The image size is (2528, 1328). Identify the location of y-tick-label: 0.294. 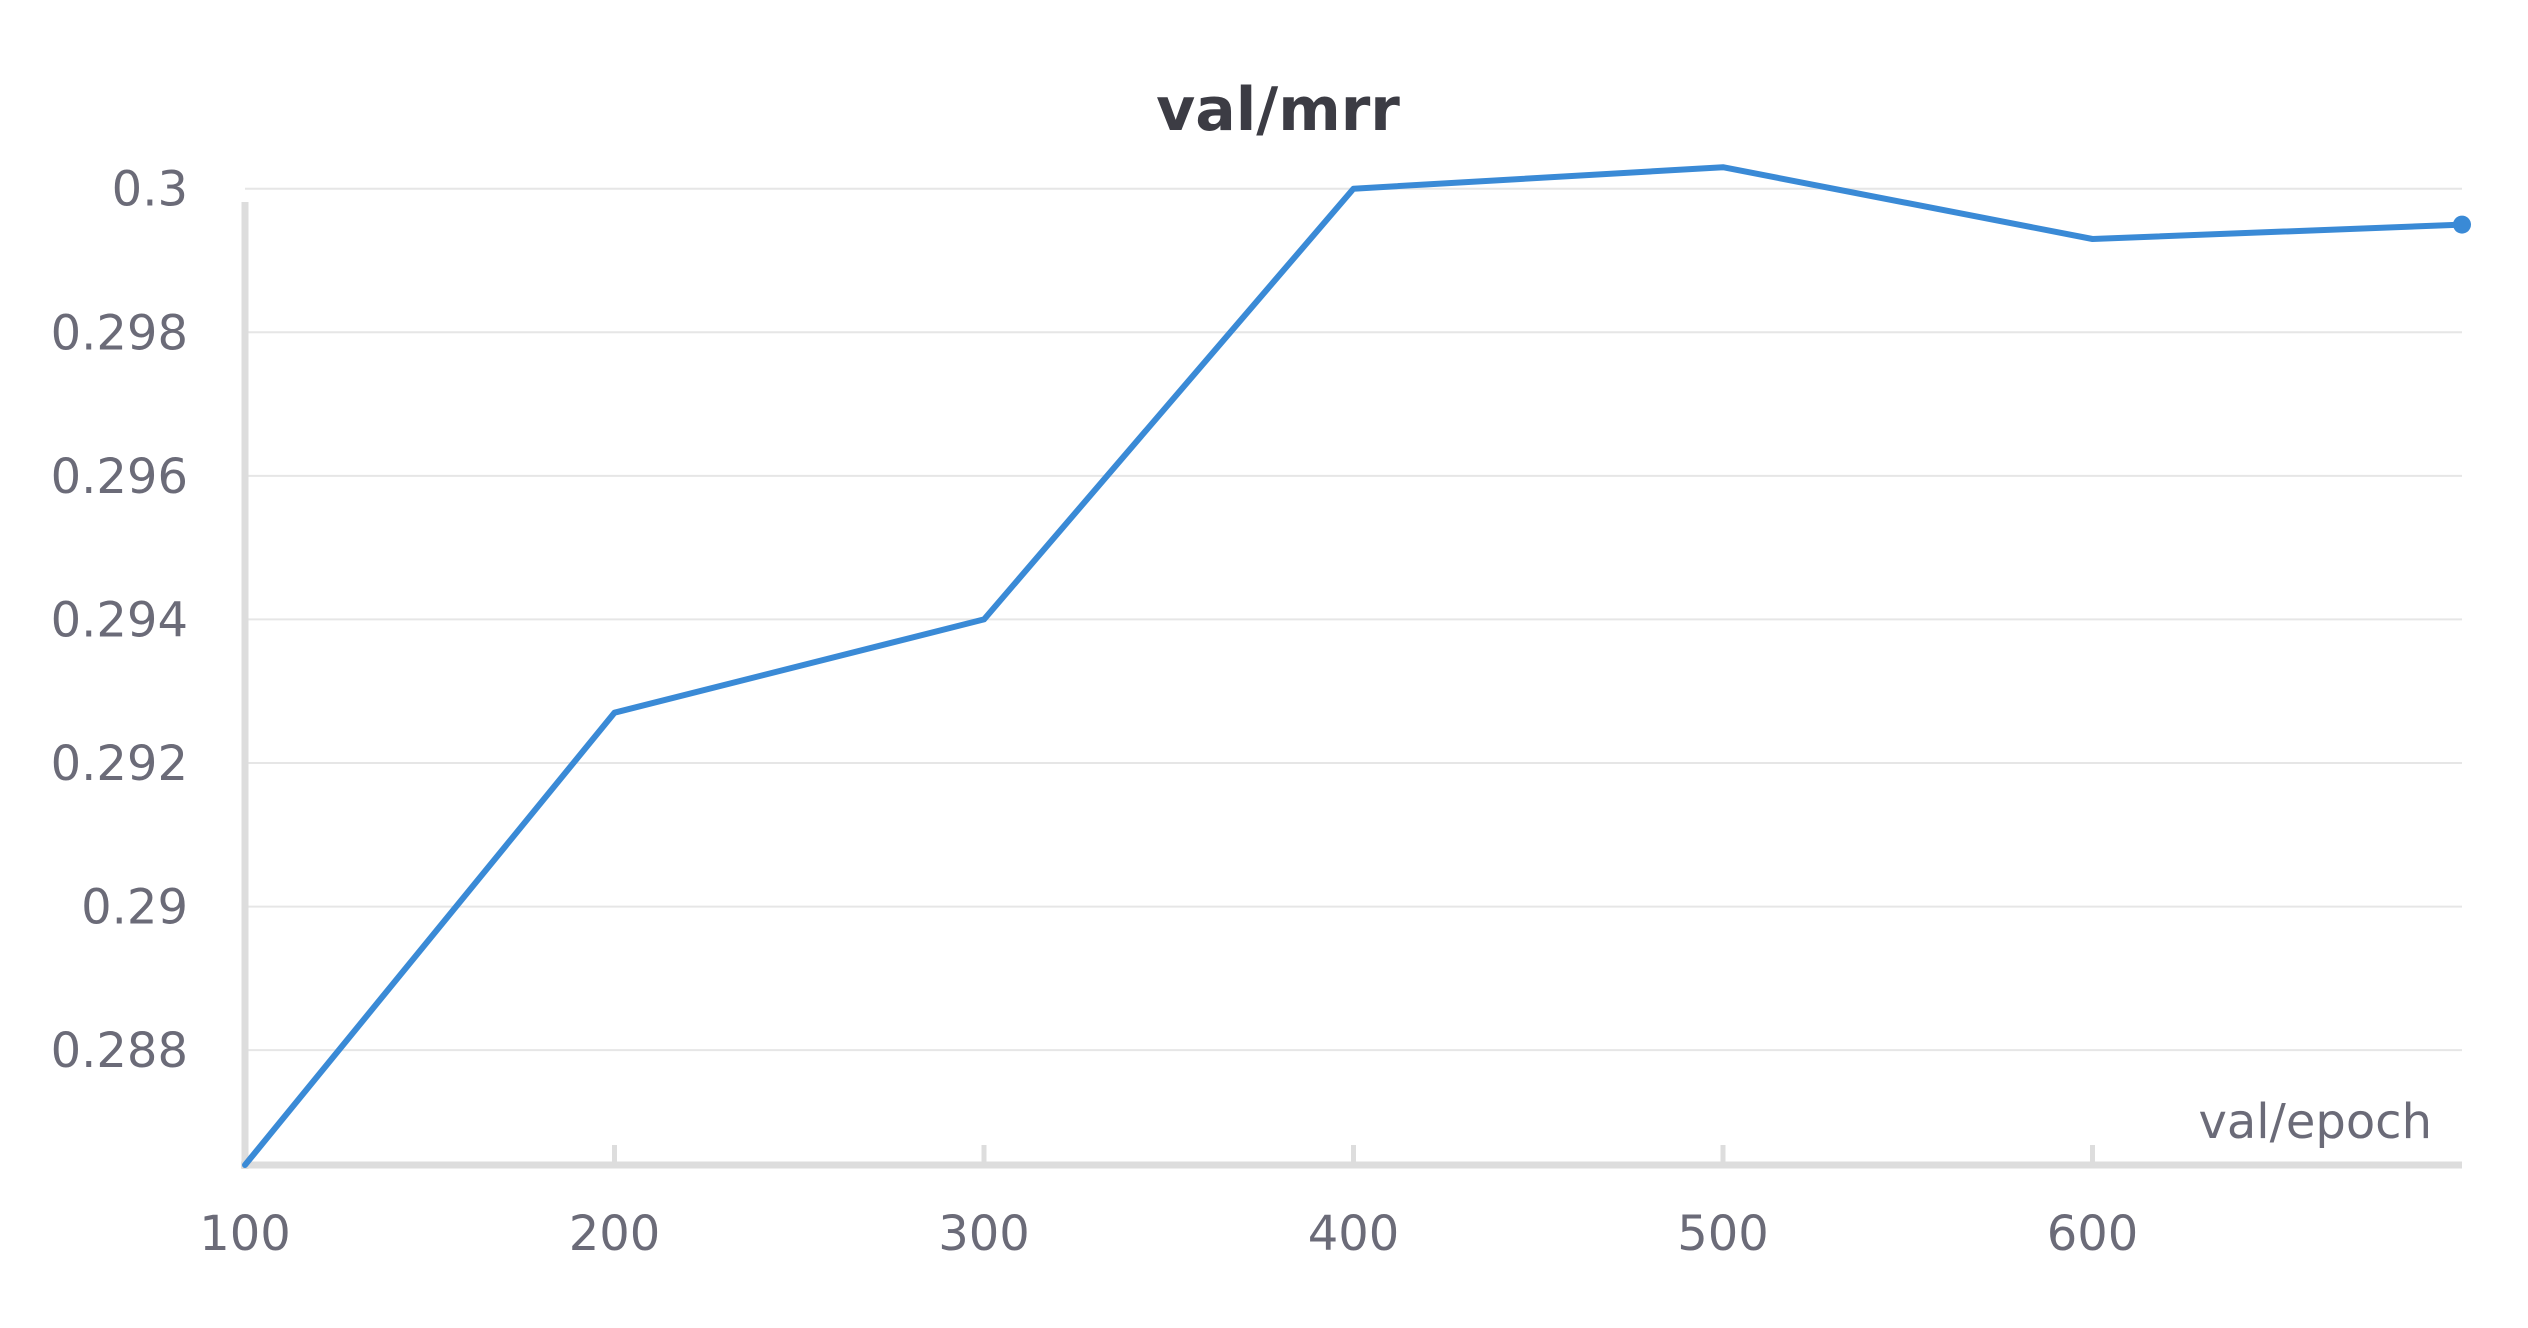
(119, 620).